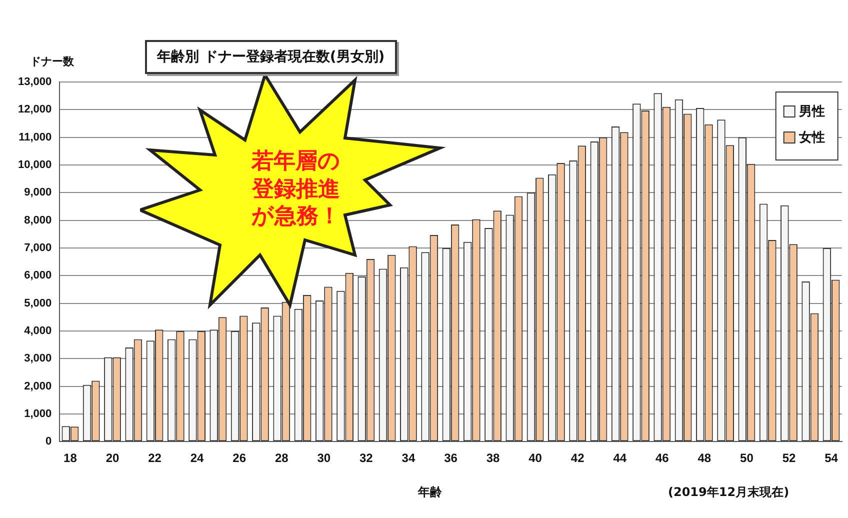 The width and height of the screenshot is (848, 518). I want to click on x-tick-label: 52, so click(789, 458).